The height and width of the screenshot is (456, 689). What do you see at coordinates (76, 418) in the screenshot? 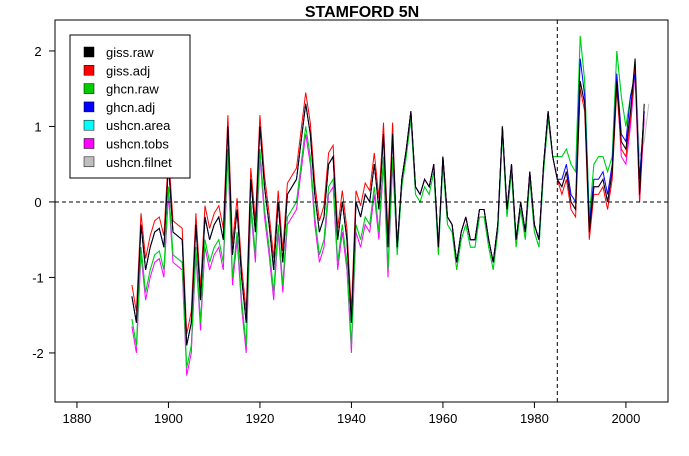
I see `x-tick-label: 1880` at bounding box center [76, 418].